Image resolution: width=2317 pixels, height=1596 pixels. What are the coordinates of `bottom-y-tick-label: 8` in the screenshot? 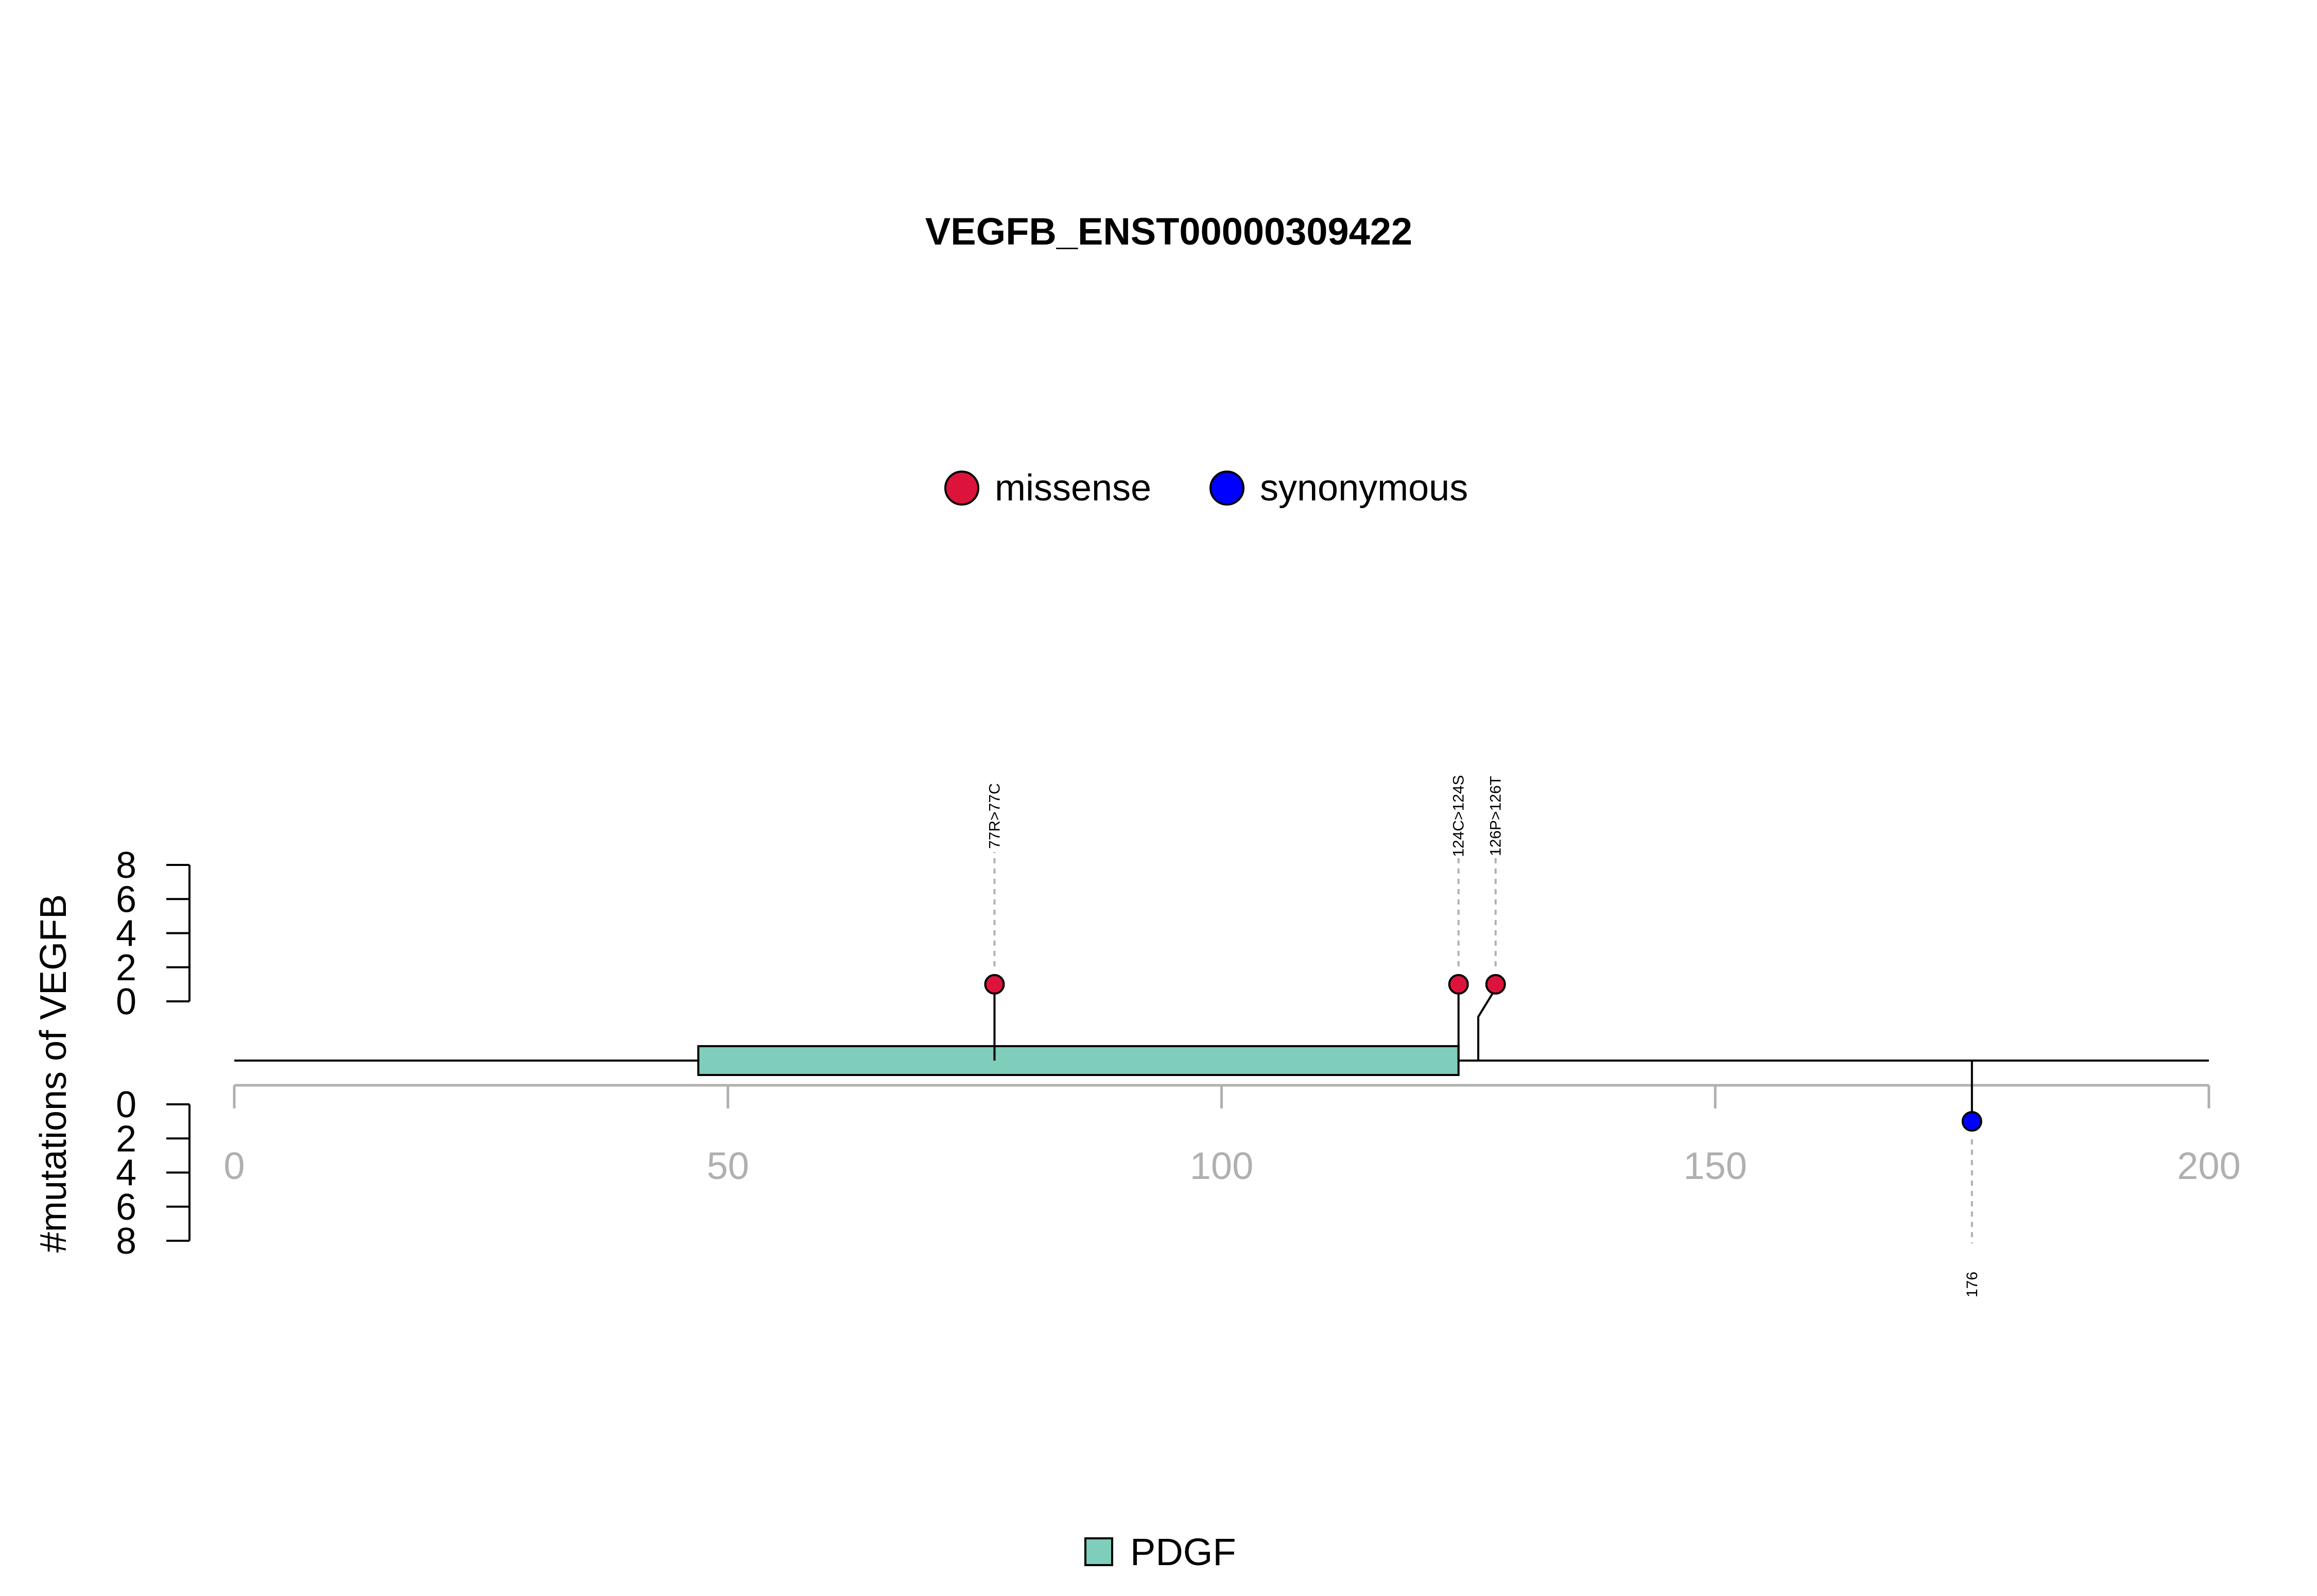 It's located at (126, 1242).